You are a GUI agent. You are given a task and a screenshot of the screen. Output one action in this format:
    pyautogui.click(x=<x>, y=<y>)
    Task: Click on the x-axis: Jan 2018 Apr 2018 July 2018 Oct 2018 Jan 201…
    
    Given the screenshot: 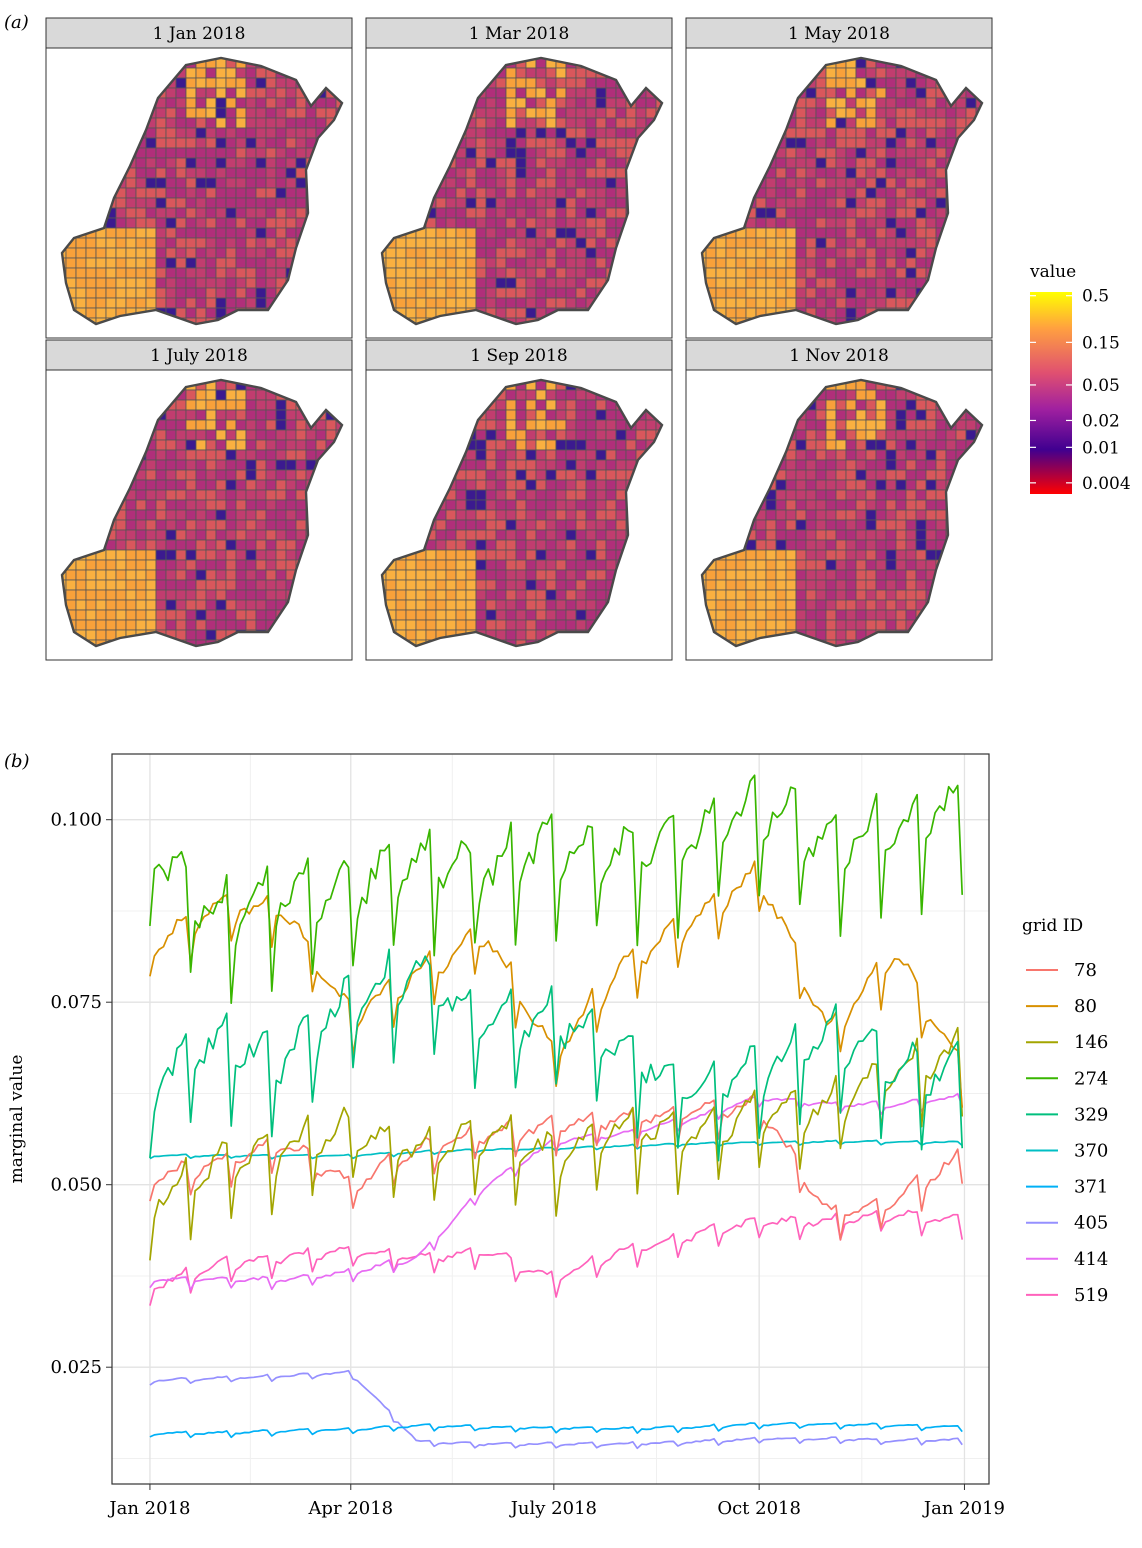 What is the action you would take?
    pyautogui.click(x=556, y=1501)
    